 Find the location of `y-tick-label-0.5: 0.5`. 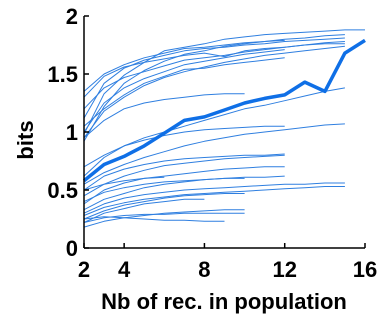

y-tick-label-0.5: 0.5 is located at coordinates (62, 190).